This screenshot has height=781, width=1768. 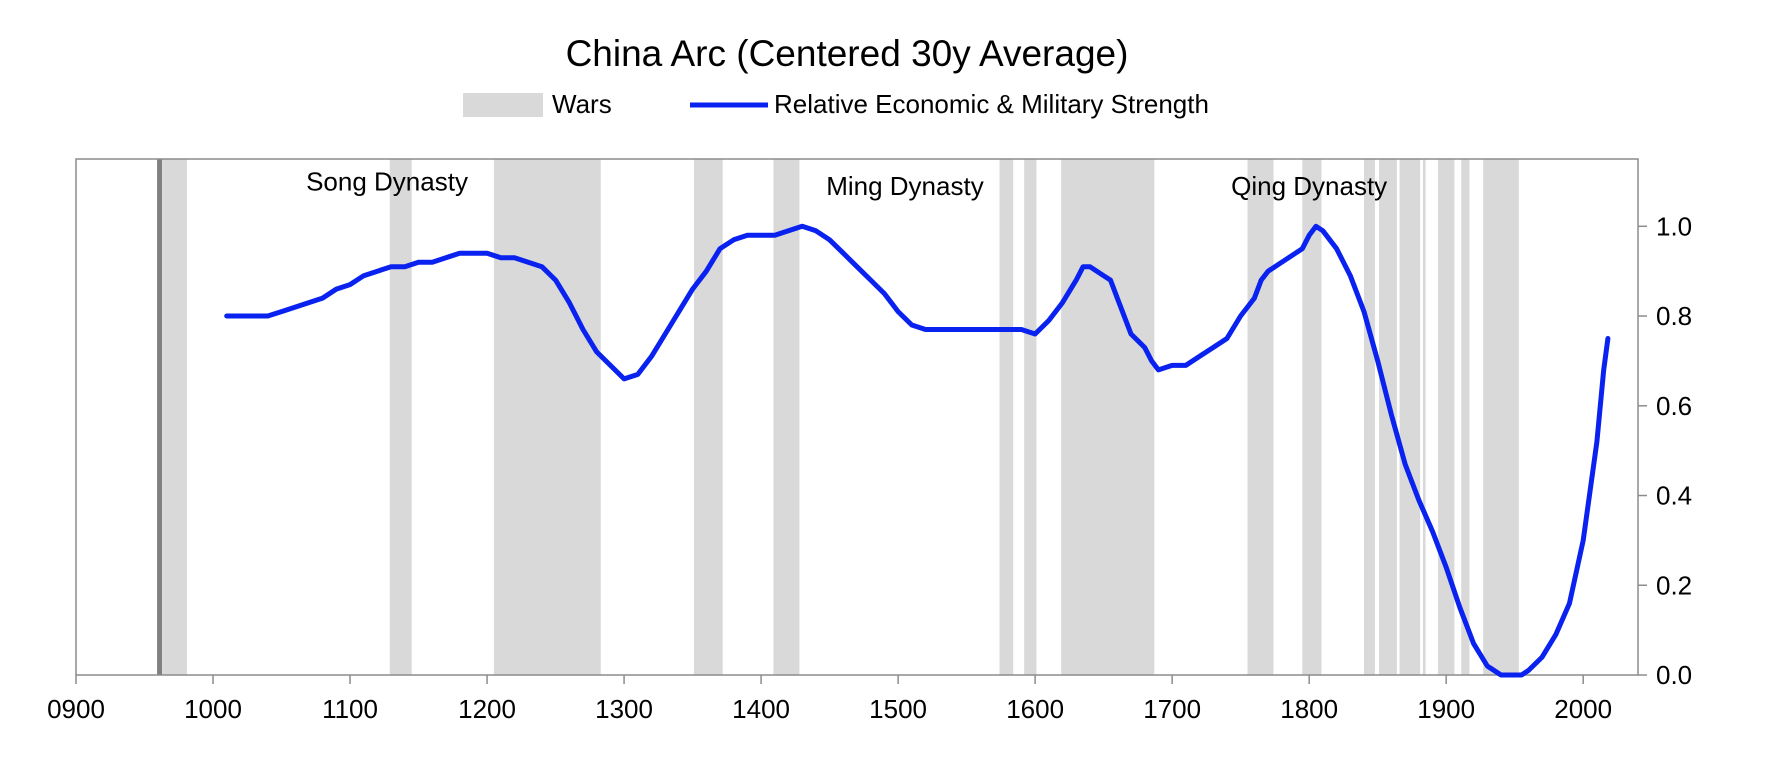 I want to click on dynasty-label: Qing Dynasty, so click(x=1309, y=186).